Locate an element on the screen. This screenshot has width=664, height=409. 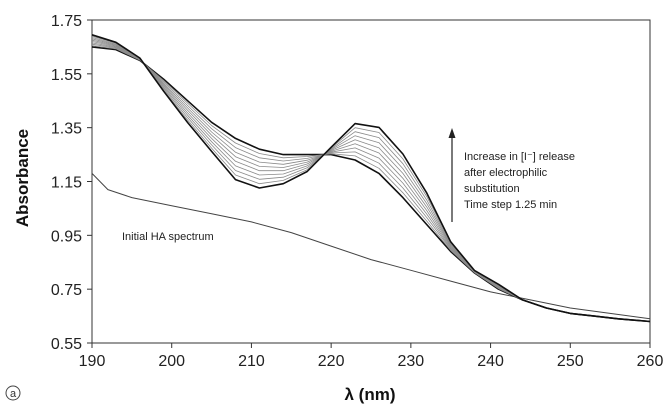
annotation-line-3: substitution is located at coordinates (492, 189).